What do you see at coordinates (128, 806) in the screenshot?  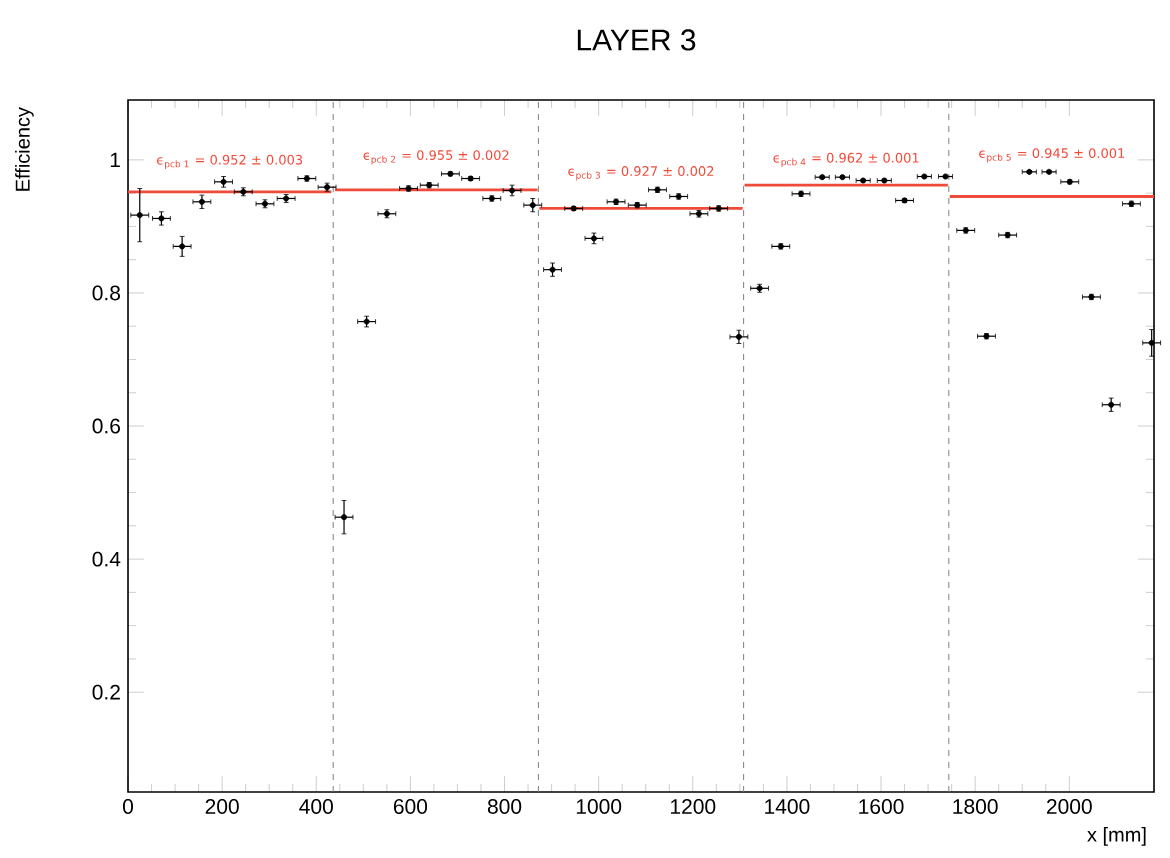 I see `x-tick-label: 0` at bounding box center [128, 806].